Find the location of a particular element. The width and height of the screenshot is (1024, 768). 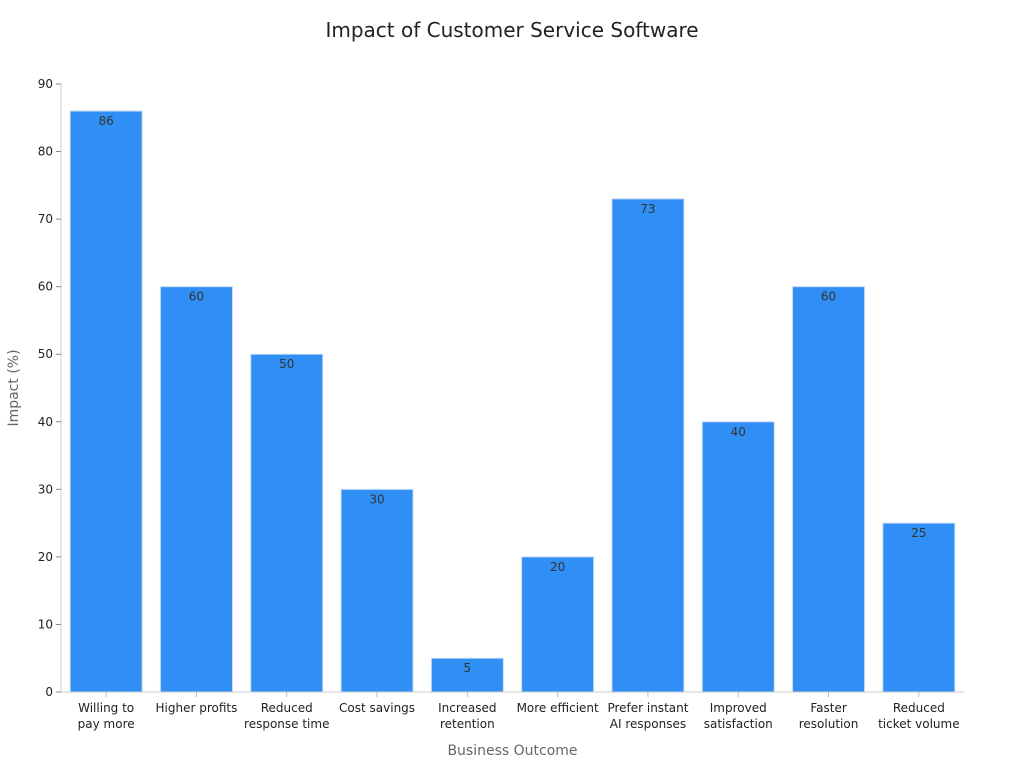

x-tick-label: Willing to pay more is located at coordinates (106, 716).